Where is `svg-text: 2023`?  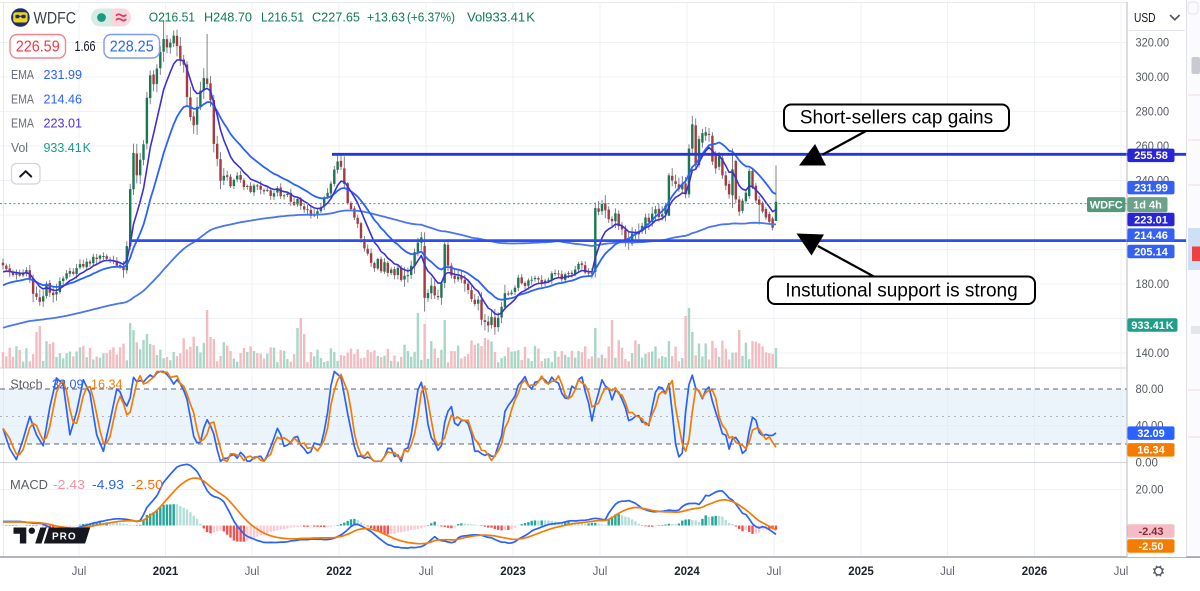 svg-text: 2023 is located at coordinates (513, 572).